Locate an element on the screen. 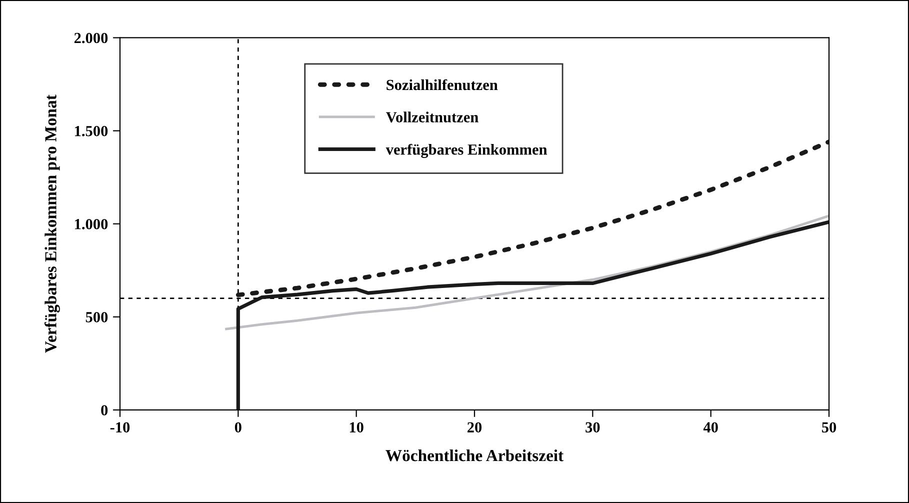 The height and width of the screenshot is (503, 909). x-axis-title: Wöchentliche Arbeitszeit is located at coordinates (475, 455).